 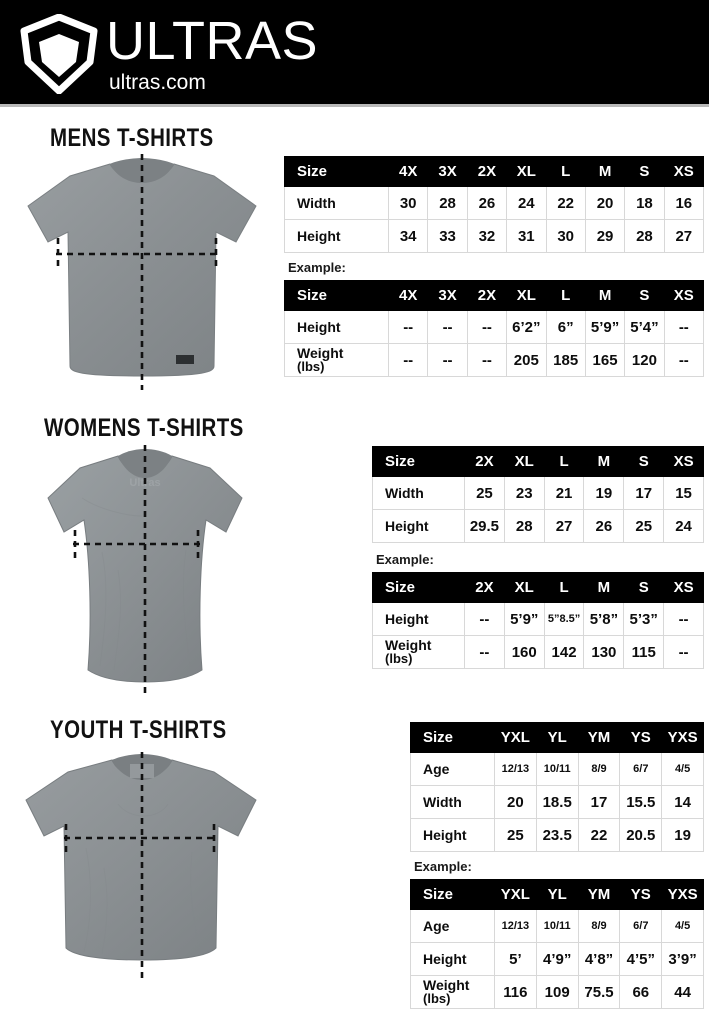 What do you see at coordinates (354, 105) in the screenshot?
I see `header-divider` at bounding box center [354, 105].